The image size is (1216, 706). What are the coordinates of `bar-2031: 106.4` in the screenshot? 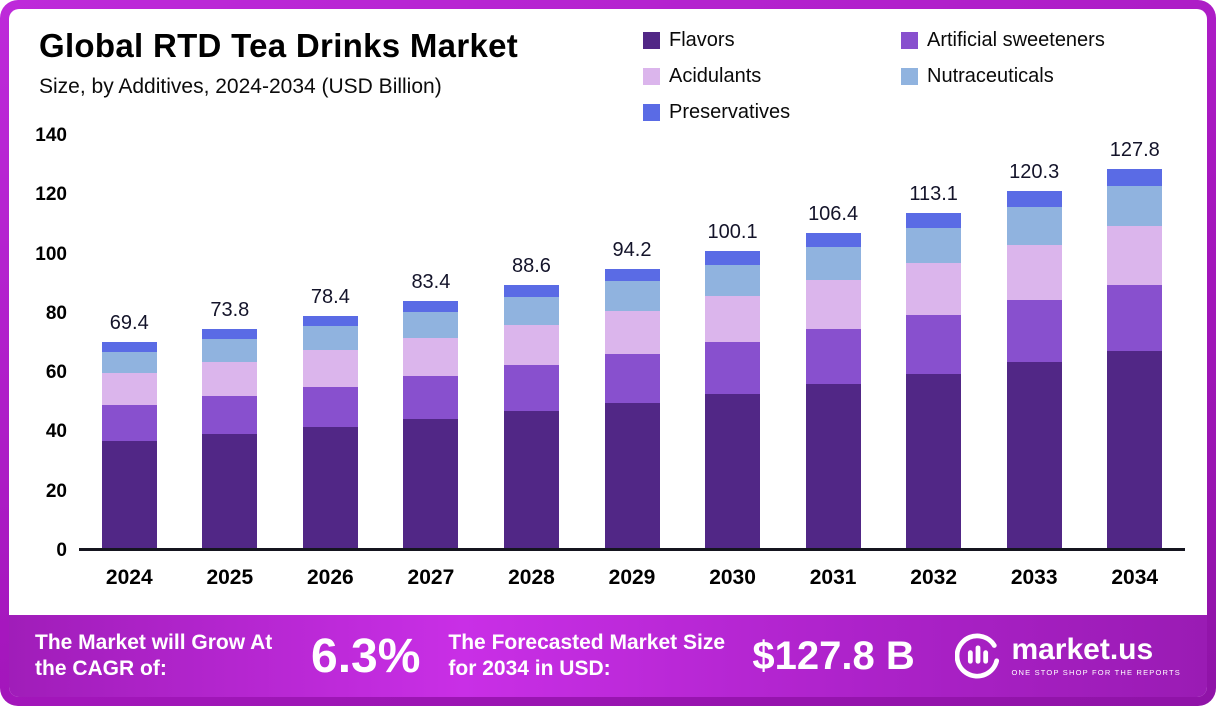 It's located at (833, 342).